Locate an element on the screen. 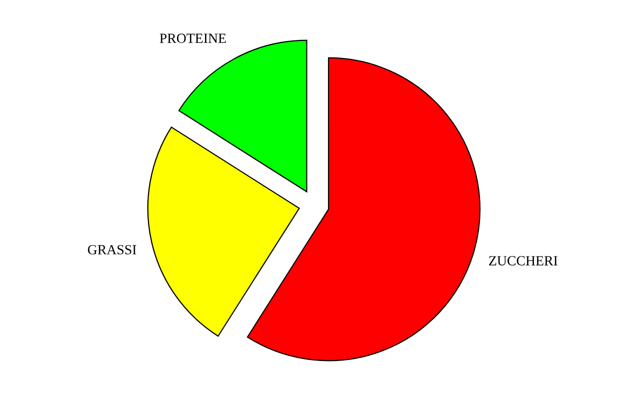  slice-label: GRASSI is located at coordinates (112, 249).